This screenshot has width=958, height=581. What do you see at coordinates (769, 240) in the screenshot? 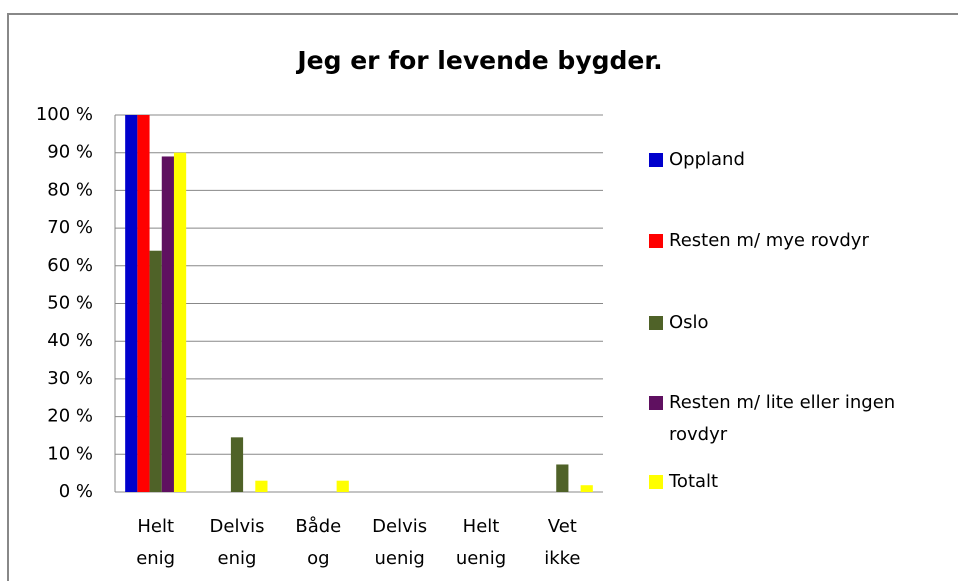
I see `legend-label: Resten m/ mye rovdyr` at bounding box center [769, 240].